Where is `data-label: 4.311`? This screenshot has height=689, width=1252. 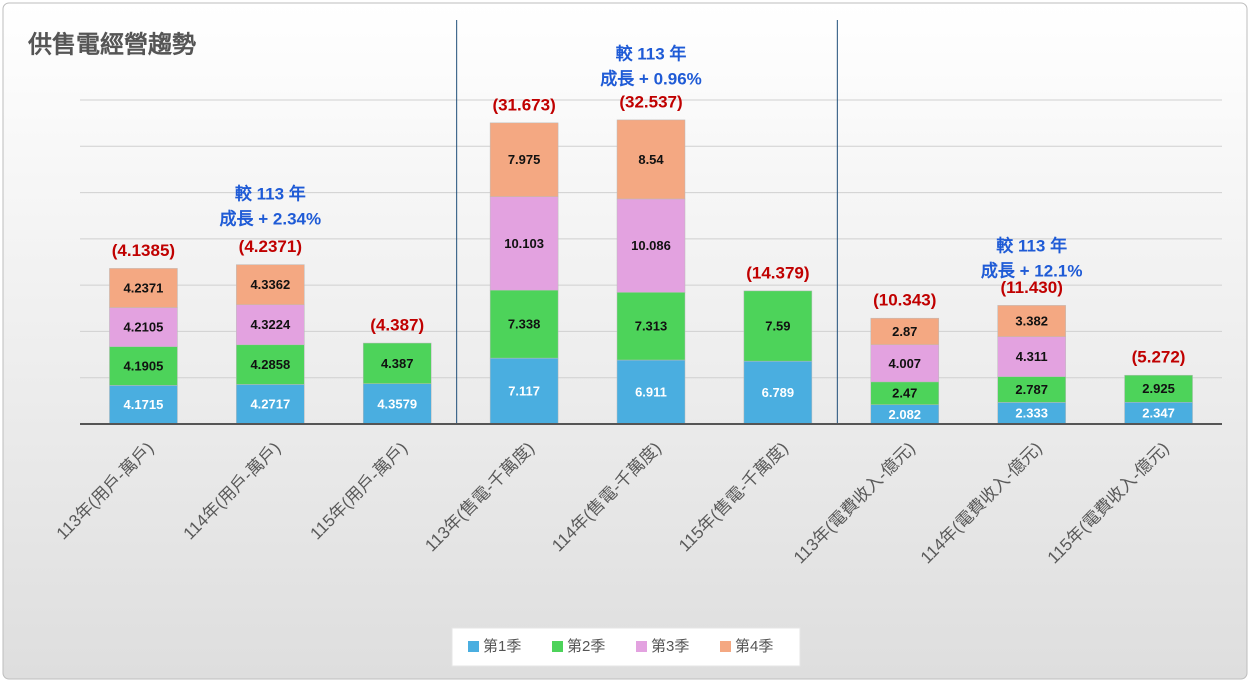 data-label: 4.311 is located at coordinates (1032, 356).